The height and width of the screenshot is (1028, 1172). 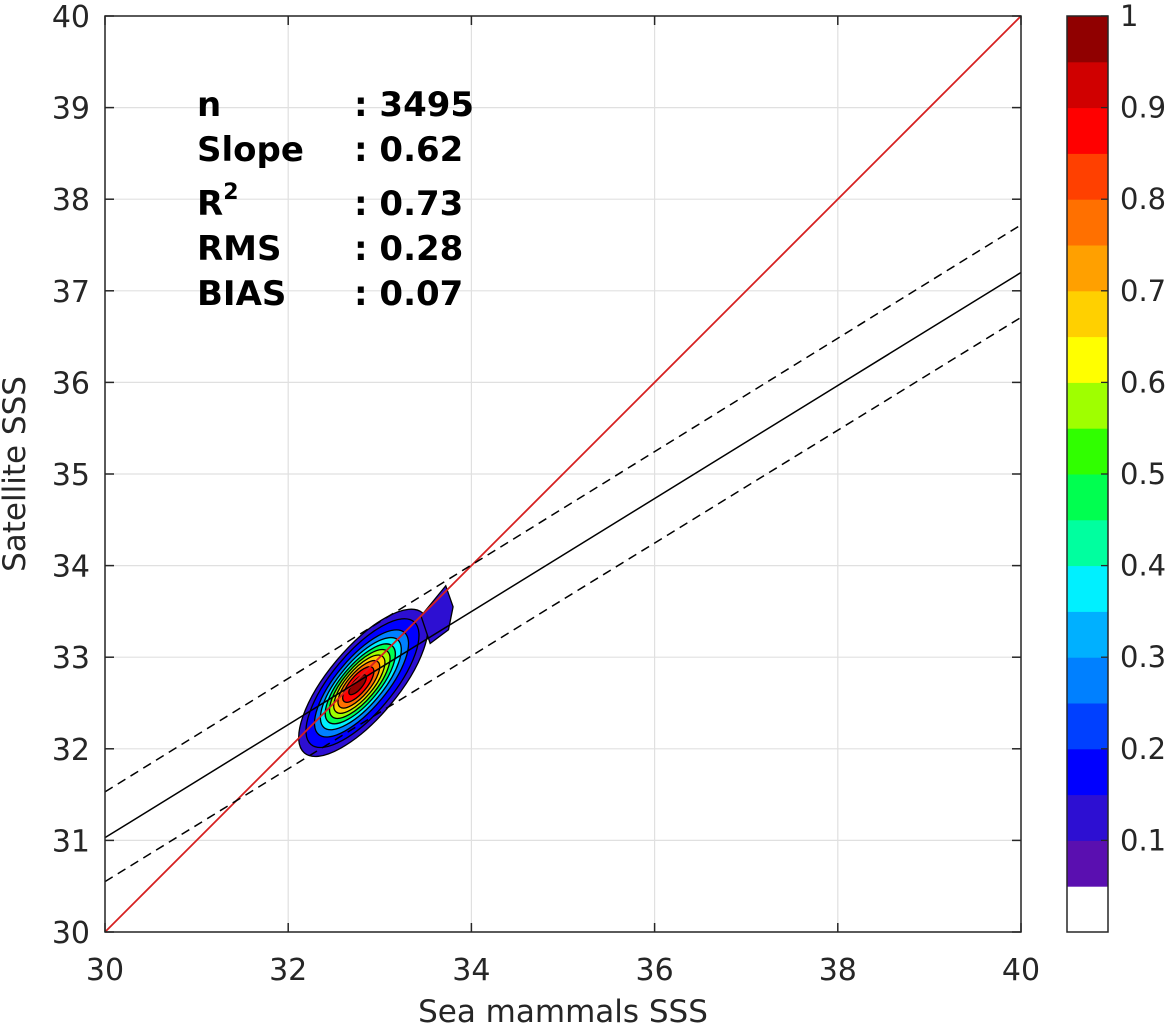 What do you see at coordinates (408, 204) in the screenshot?
I see `stat-value-2: : 0.73` at bounding box center [408, 204].